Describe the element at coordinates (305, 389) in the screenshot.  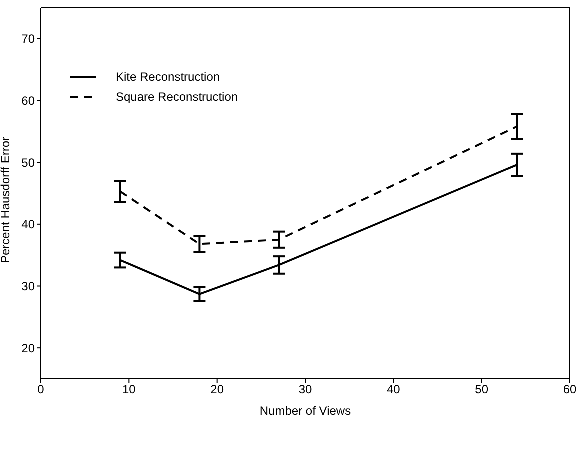
I see `x-tick-label: 30` at that location.